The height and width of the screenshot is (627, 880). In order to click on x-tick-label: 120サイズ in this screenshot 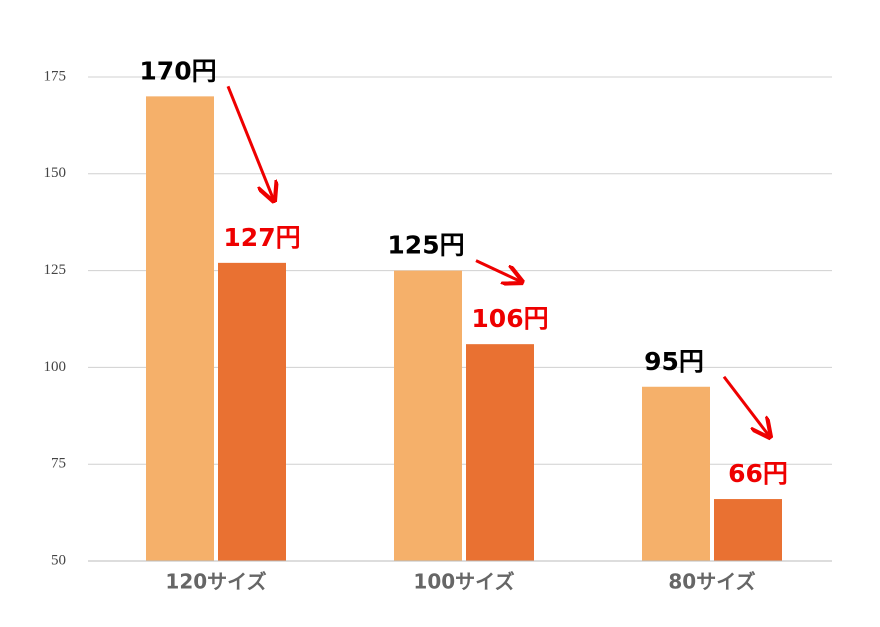, I will do `click(215, 582)`.